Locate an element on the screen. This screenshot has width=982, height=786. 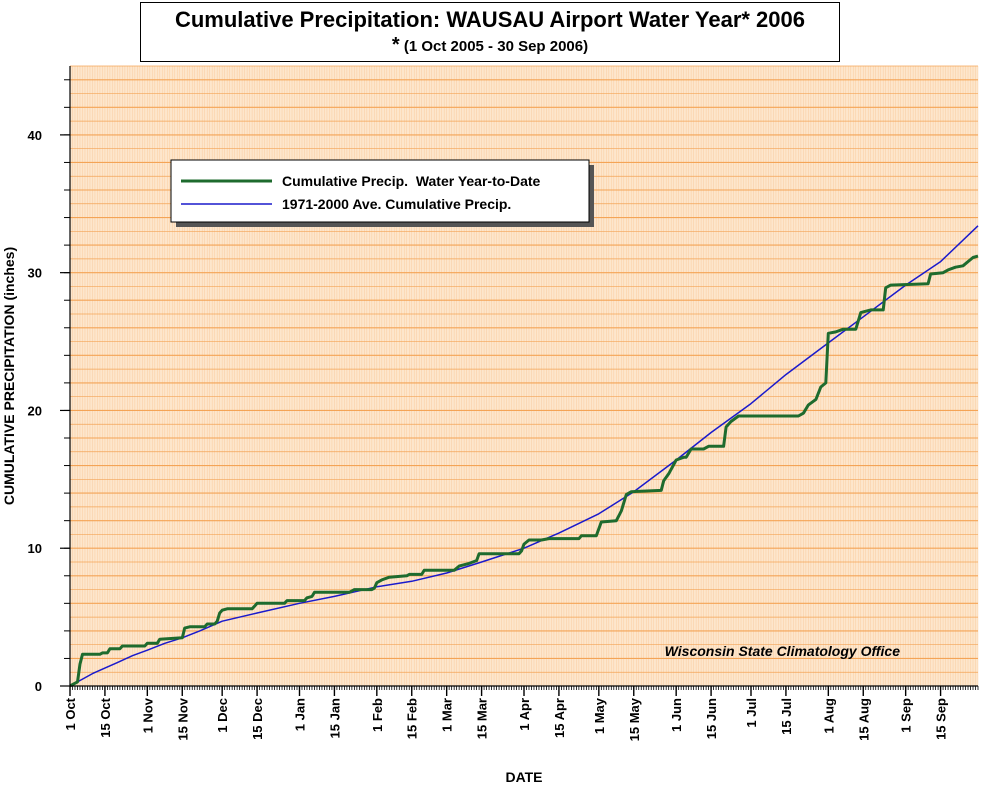
y-tick-label: 10 is located at coordinates (35, 548).